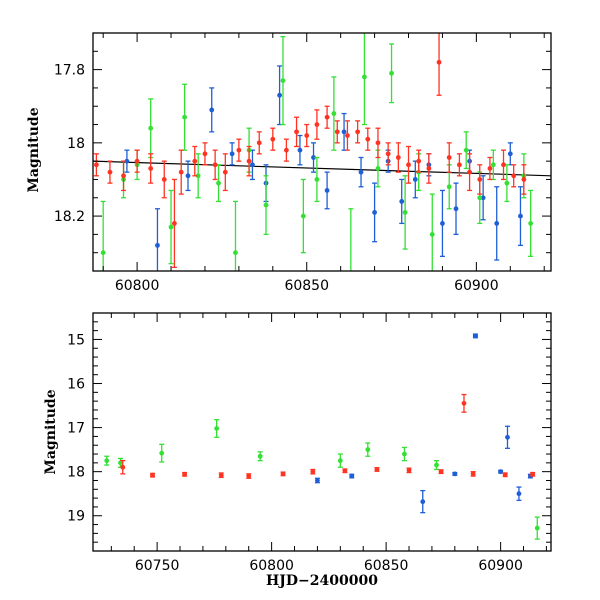 The width and height of the screenshot is (600, 600). Describe the element at coordinates (476, 286) in the screenshot. I see `top-x-tick-label: 60900` at that location.